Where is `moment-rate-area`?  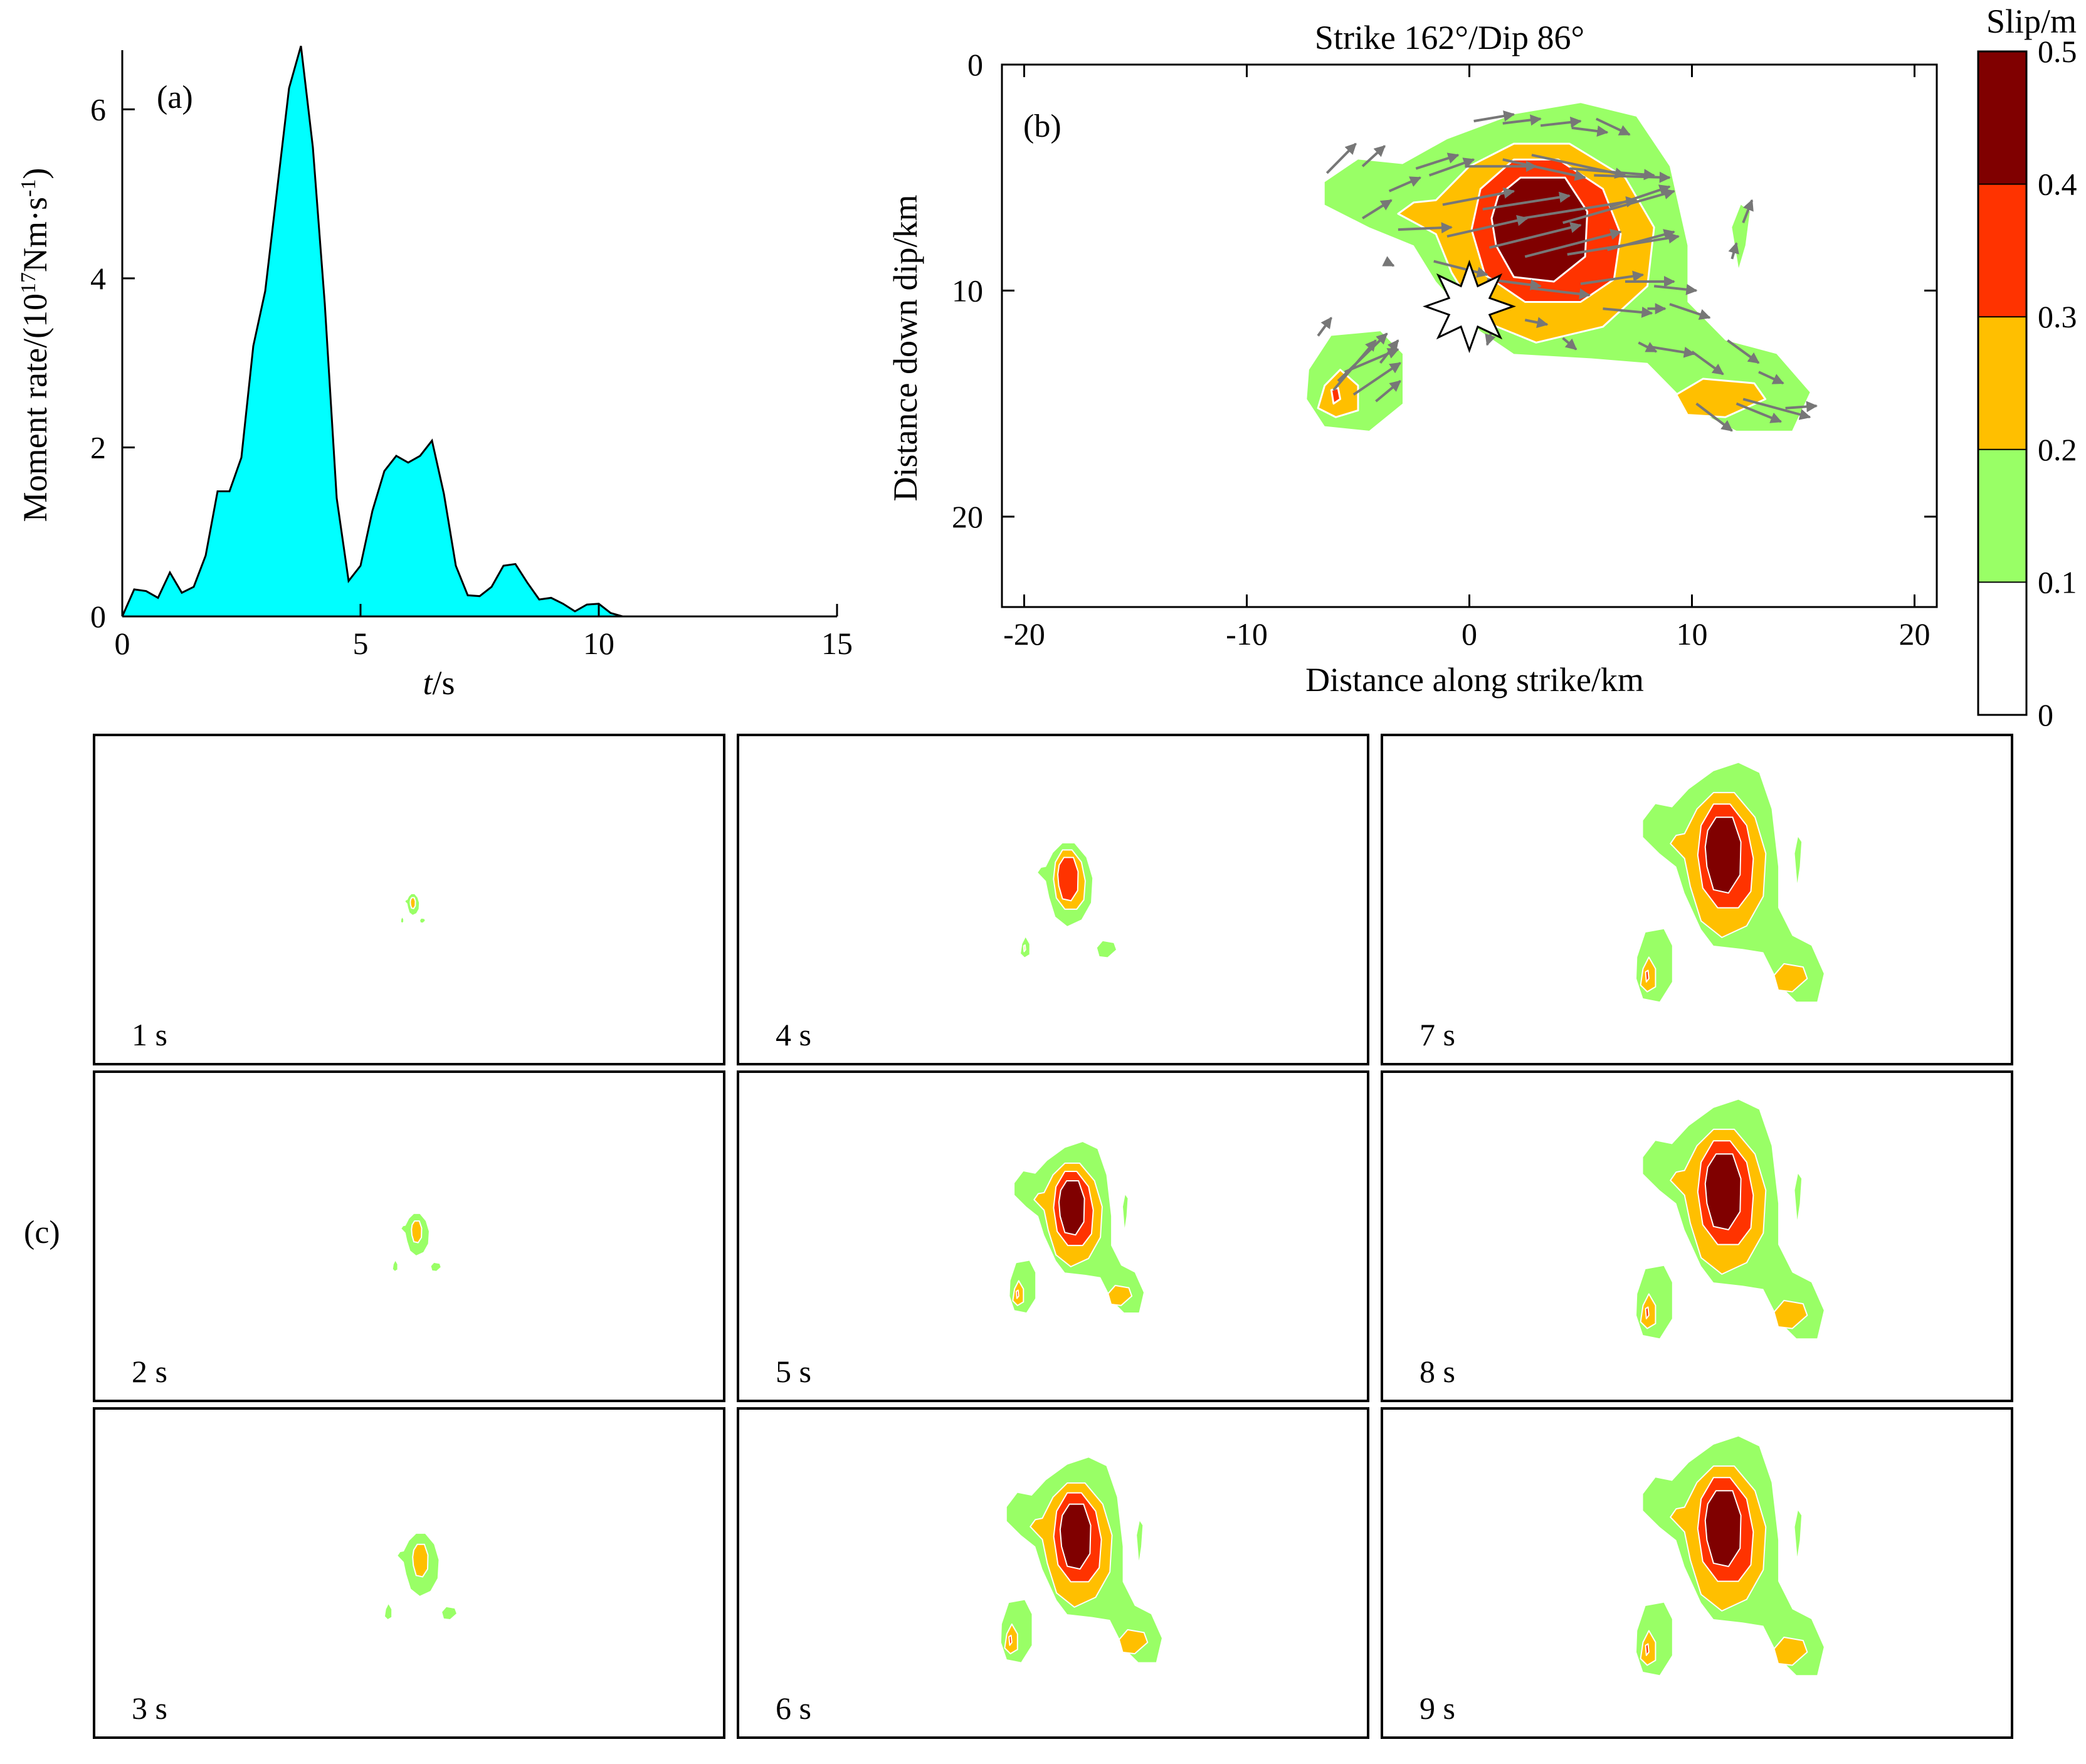 moment-rate-area is located at coordinates (384, 332).